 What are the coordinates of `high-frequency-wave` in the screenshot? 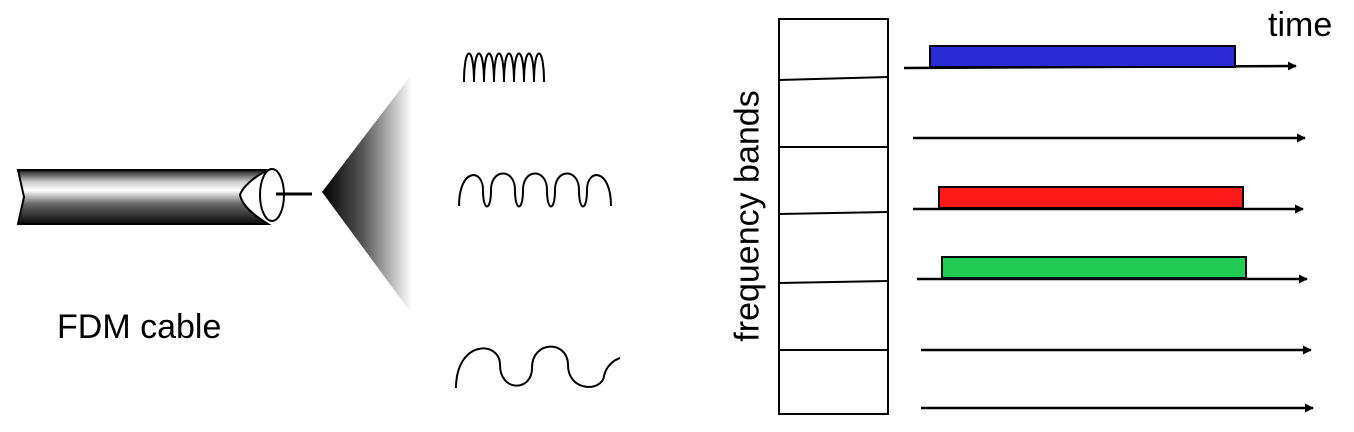 It's located at (504, 67).